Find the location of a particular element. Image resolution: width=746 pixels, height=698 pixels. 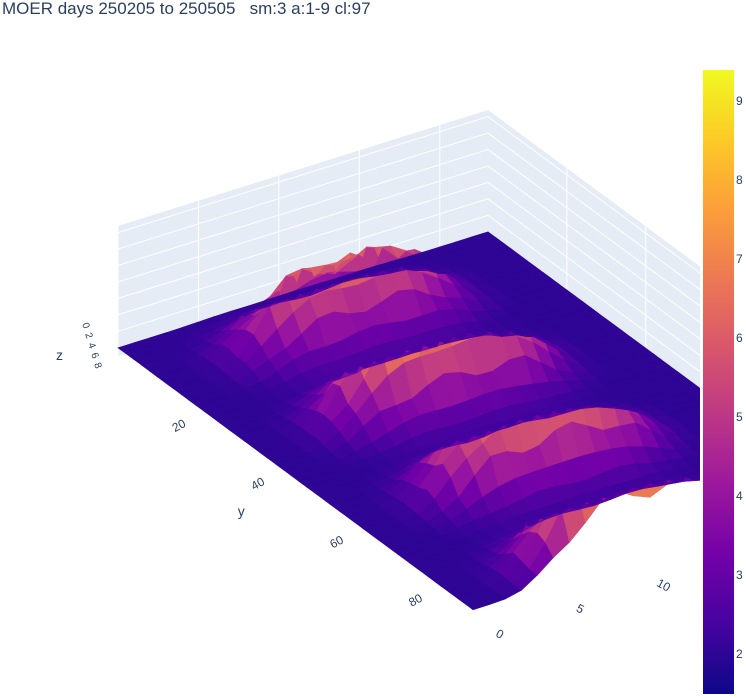

colorbar-tick: 9 is located at coordinates (739, 100).